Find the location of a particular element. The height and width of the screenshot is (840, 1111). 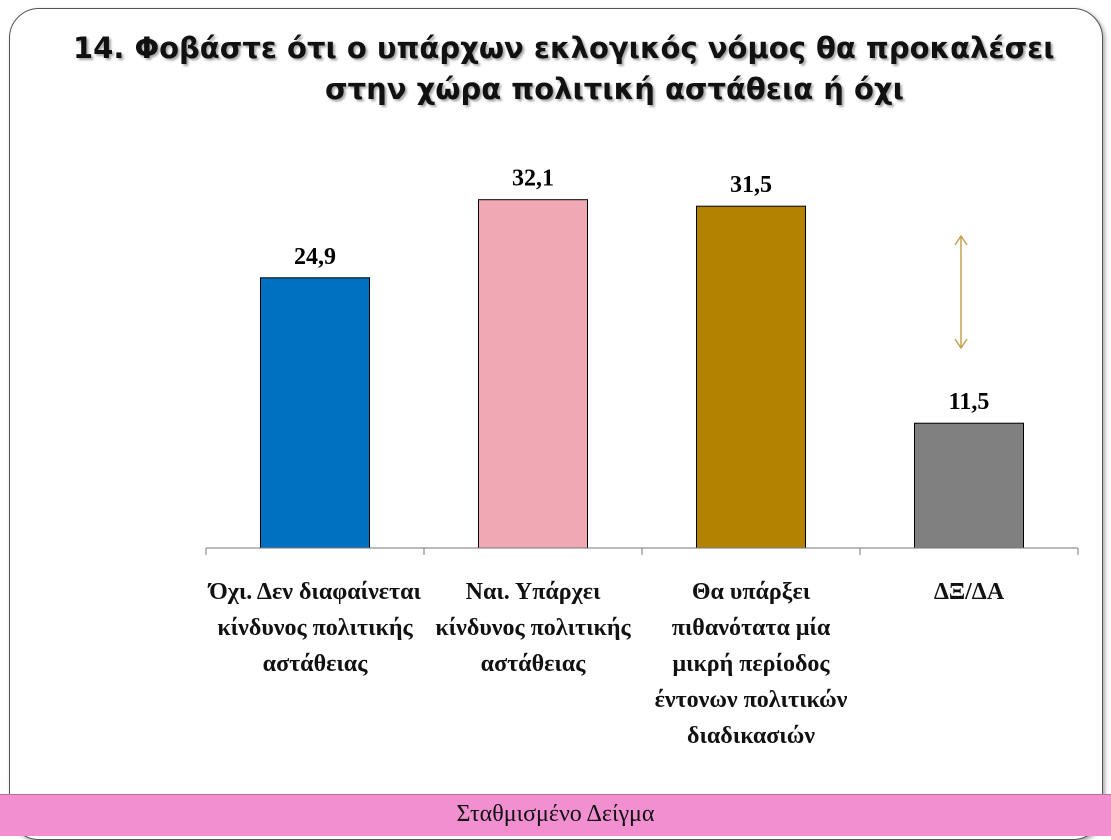

bar-value-label-4: 11,5 is located at coordinates (969, 402).